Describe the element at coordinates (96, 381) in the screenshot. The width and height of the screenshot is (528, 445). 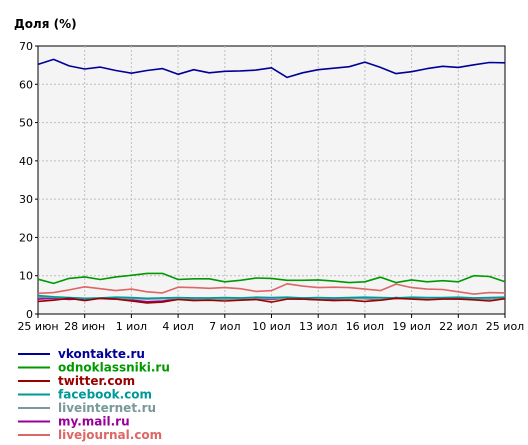
I see `legend-label: twitter.com` at that location.